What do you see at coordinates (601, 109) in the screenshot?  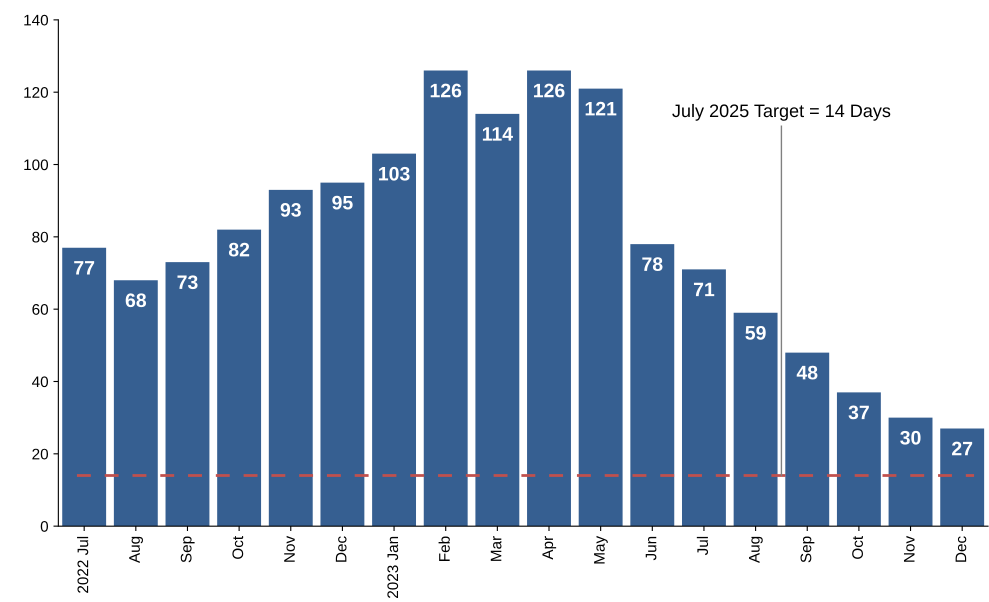 I see `data-label: 121` at bounding box center [601, 109].